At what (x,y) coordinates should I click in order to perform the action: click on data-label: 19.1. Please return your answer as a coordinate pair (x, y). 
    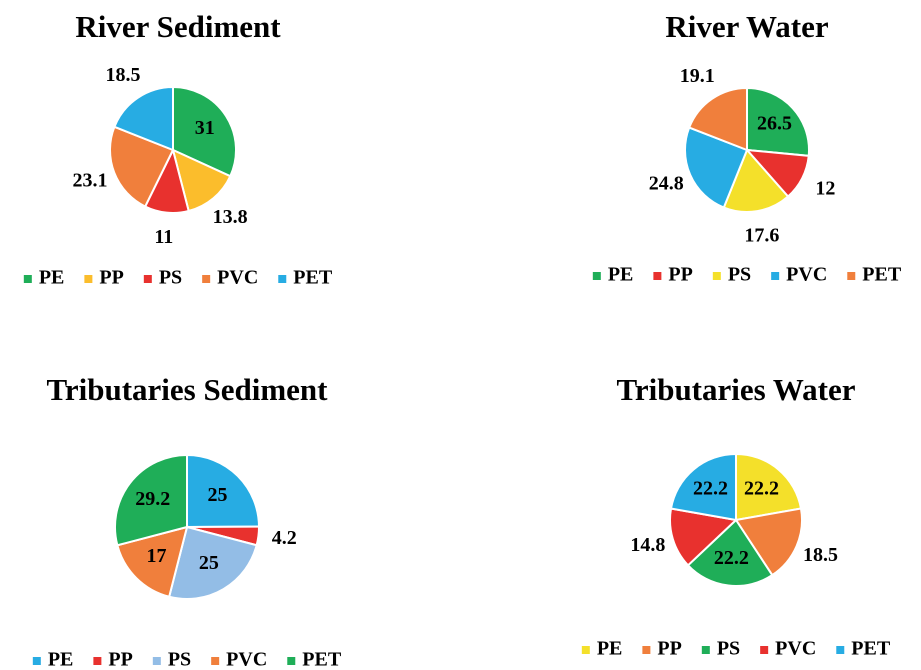
    Looking at the image, I should click on (697, 76).